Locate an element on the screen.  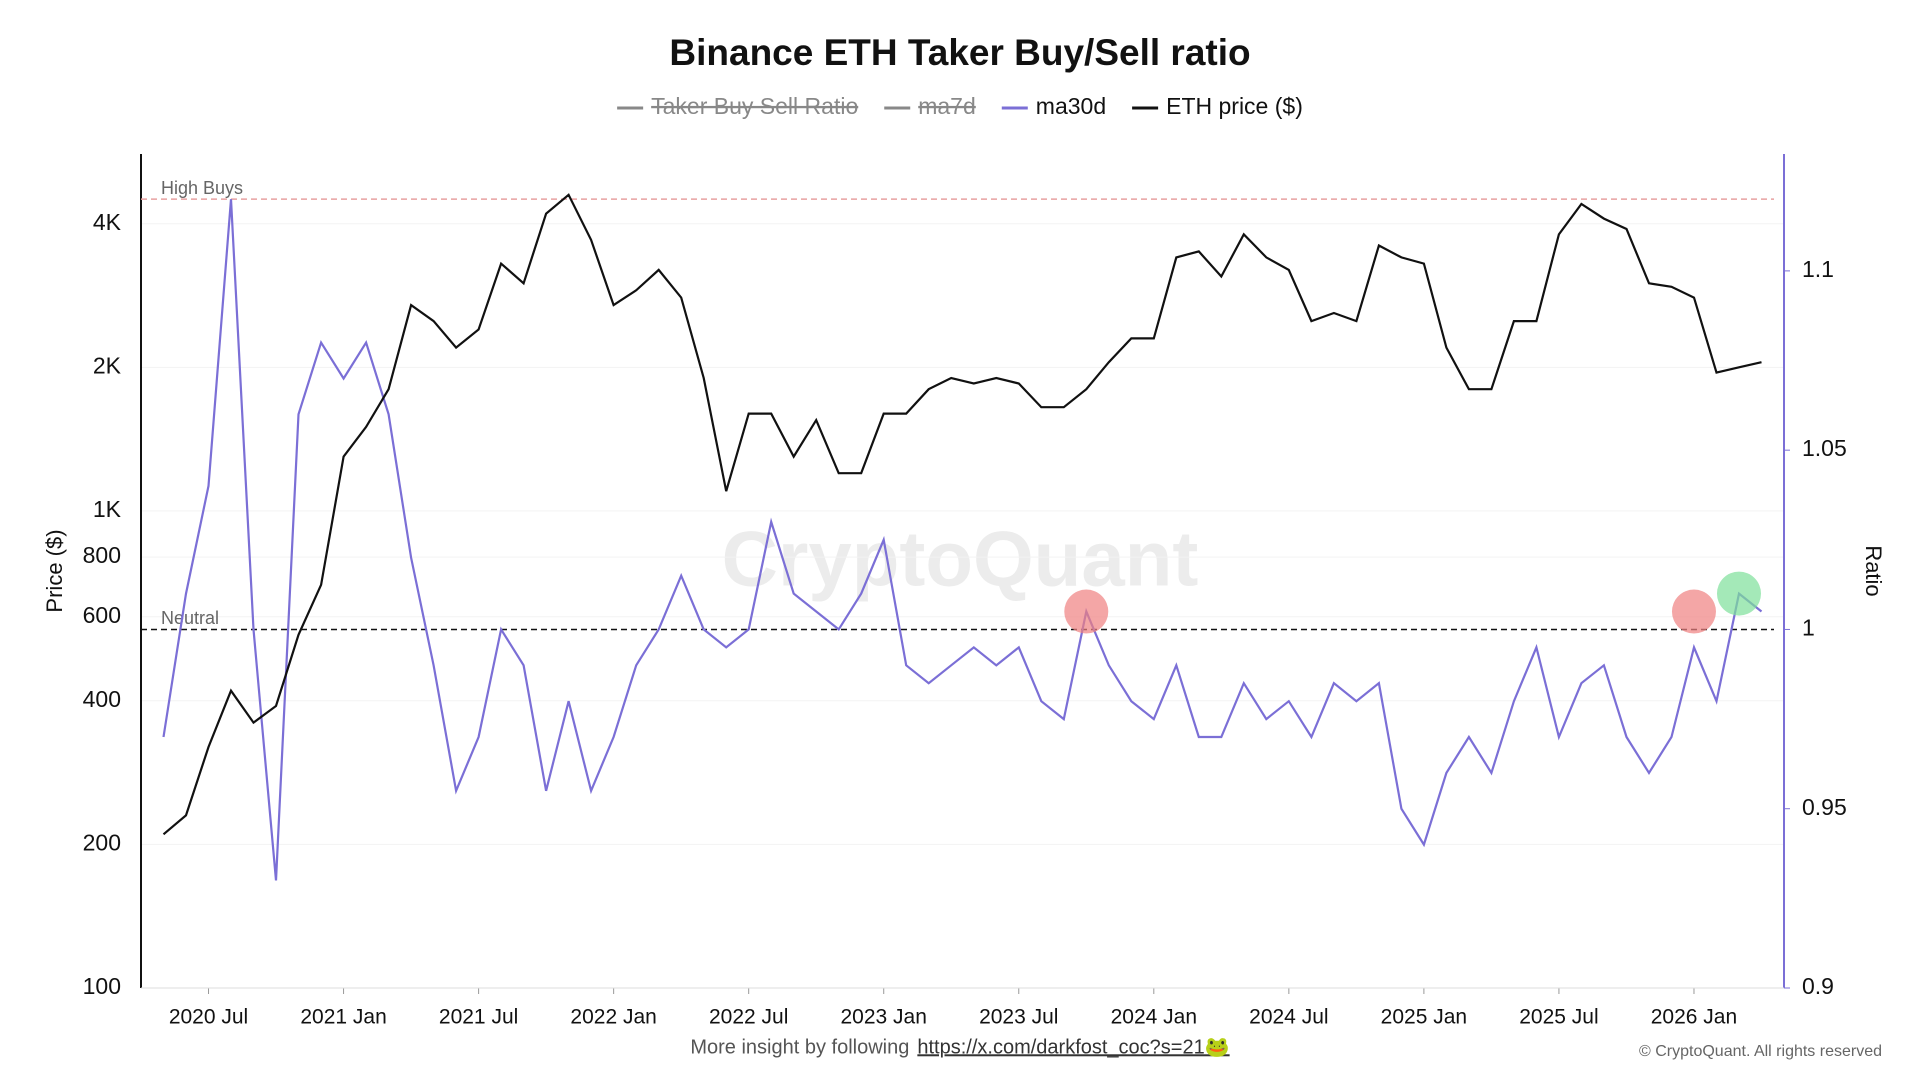
footer-text: More insight by following is located at coordinates (799, 1047).